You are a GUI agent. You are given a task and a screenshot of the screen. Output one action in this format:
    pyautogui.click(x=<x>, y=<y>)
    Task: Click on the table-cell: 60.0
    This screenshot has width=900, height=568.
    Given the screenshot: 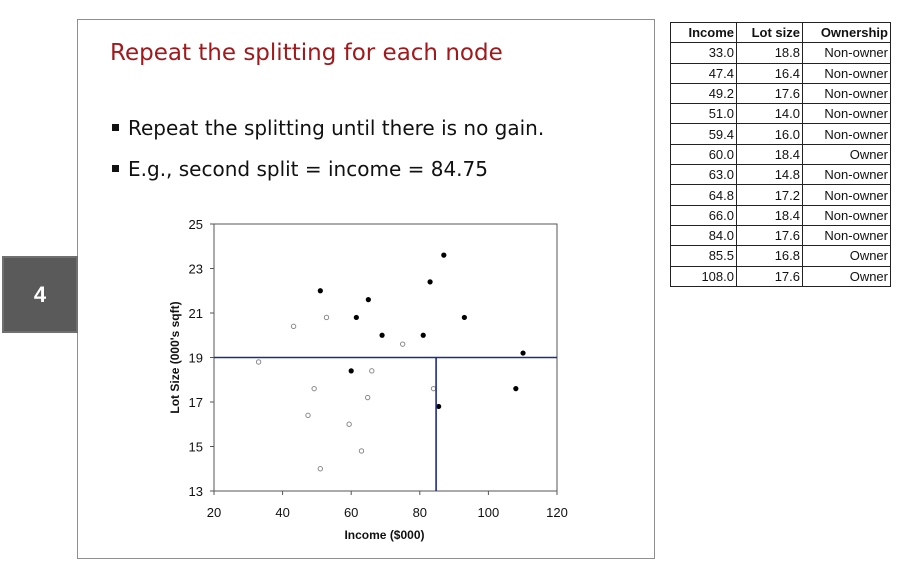 What is the action you would take?
    pyautogui.click(x=703, y=154)
    